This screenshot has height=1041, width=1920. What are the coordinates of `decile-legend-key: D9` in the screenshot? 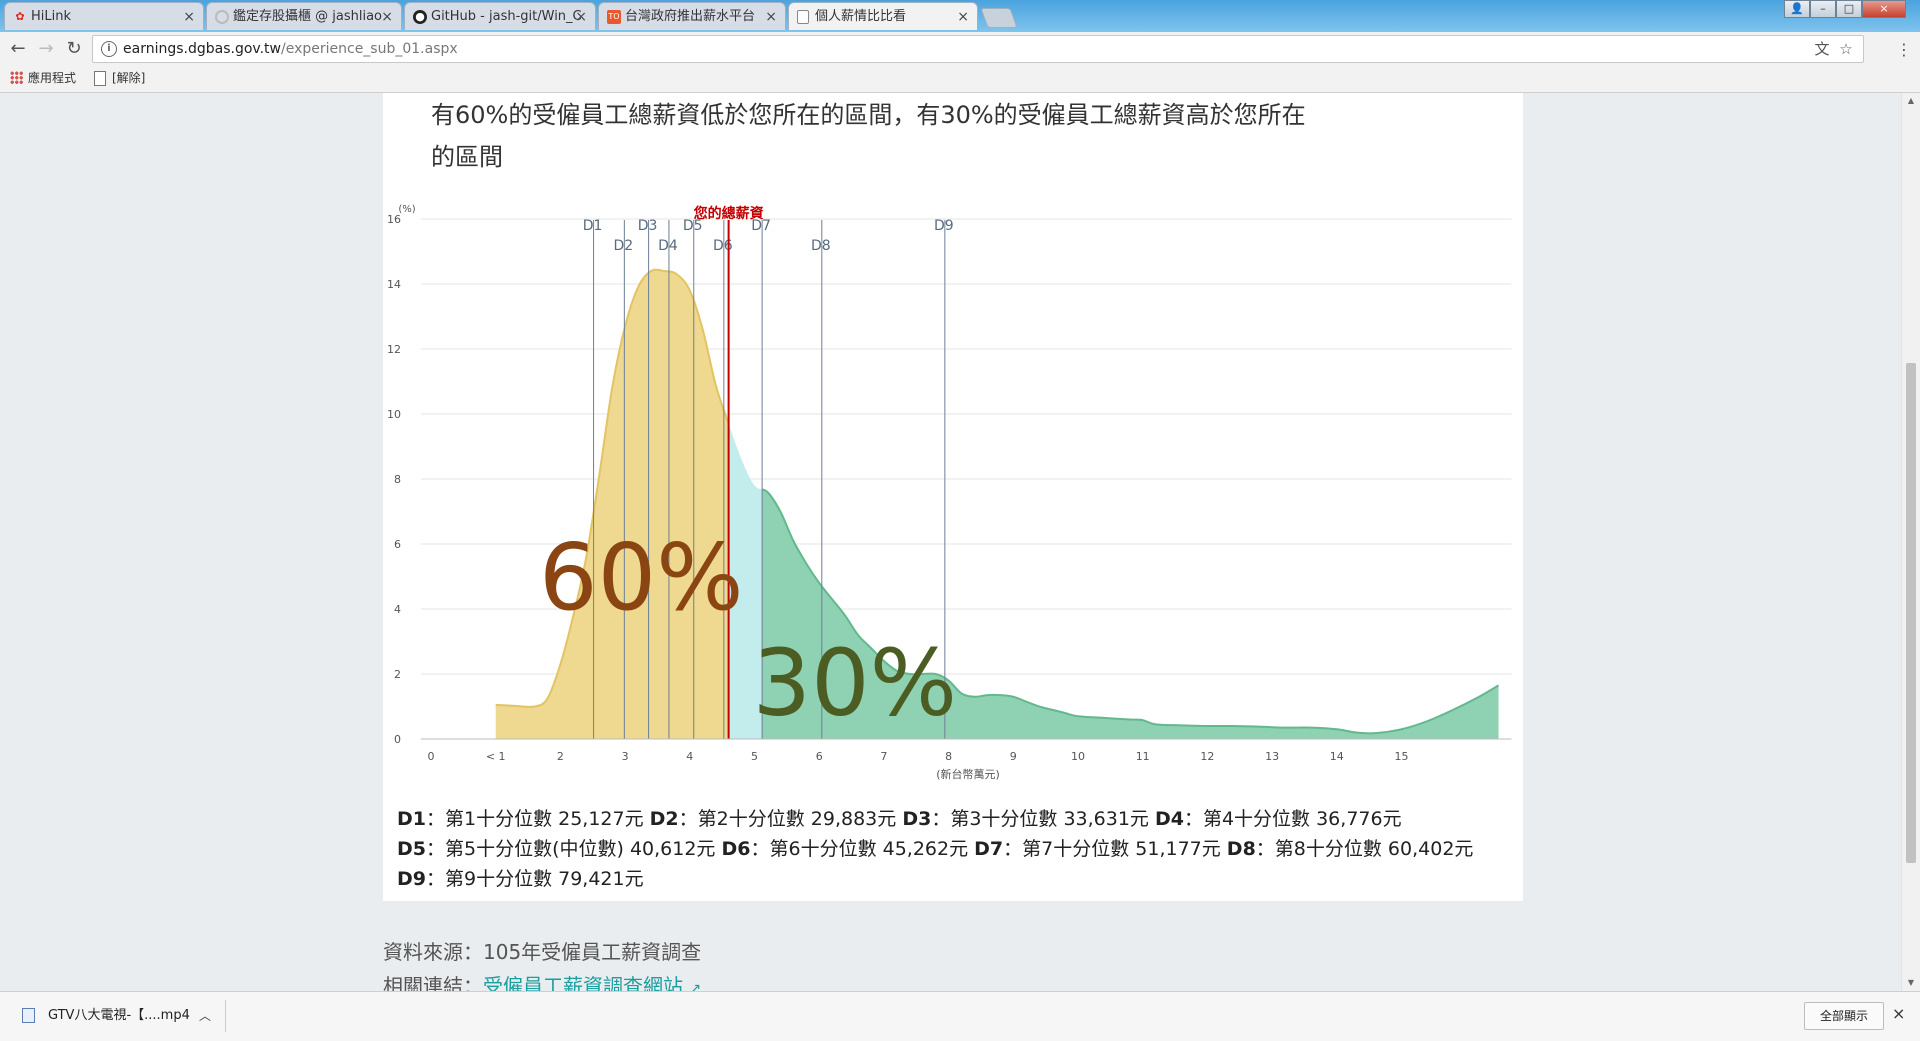 It's located at (411, 879).